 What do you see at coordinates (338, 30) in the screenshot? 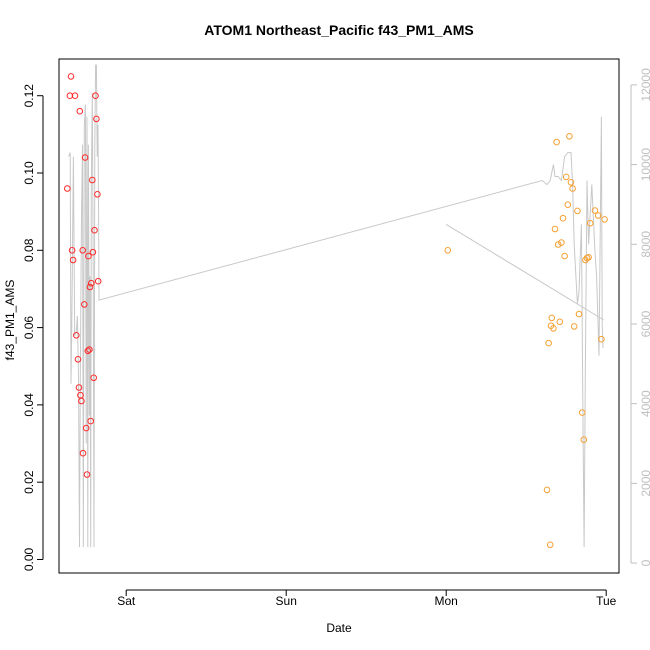
I see `chart-title: ATOM1 Northeast_Pacific f43_PM1_AMS` at bounding box center [338, 30].